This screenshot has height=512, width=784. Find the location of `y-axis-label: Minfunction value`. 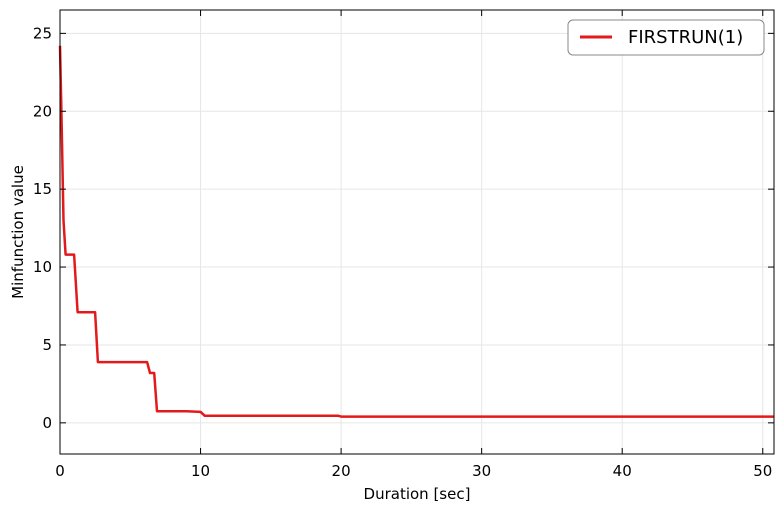

y-axis-label: Minfunction value is located at coordinates (18, 232).